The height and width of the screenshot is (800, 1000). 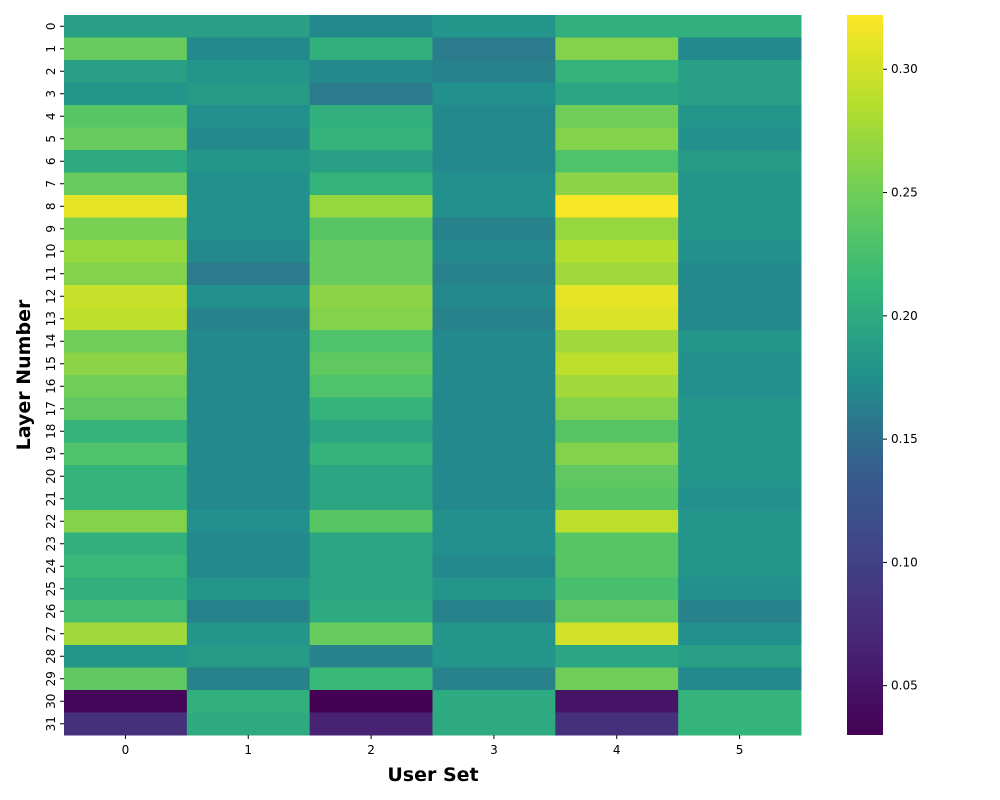 What do you see at coordinates (51, 229) in the screenshot?
I see `y-tick-label: 9` at bounding box center [51, 229].